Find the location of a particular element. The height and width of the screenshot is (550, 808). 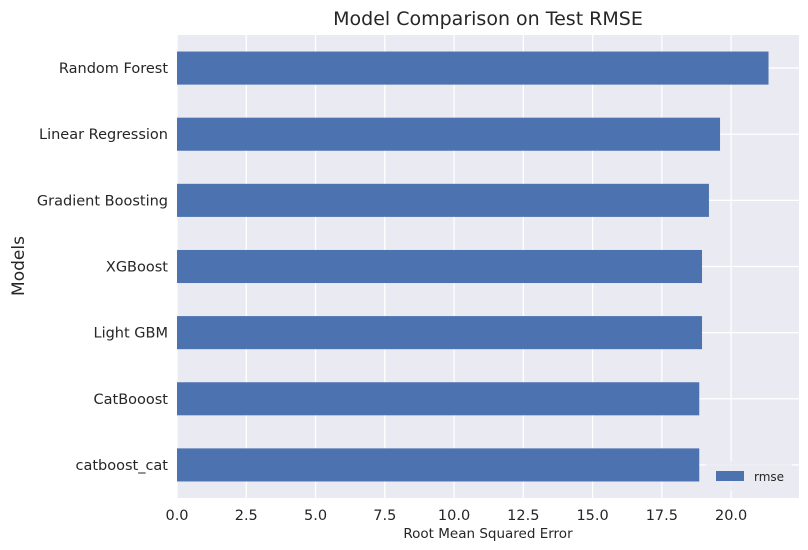

x-tick-label: 15.0 is located at coordinates (592, 516).